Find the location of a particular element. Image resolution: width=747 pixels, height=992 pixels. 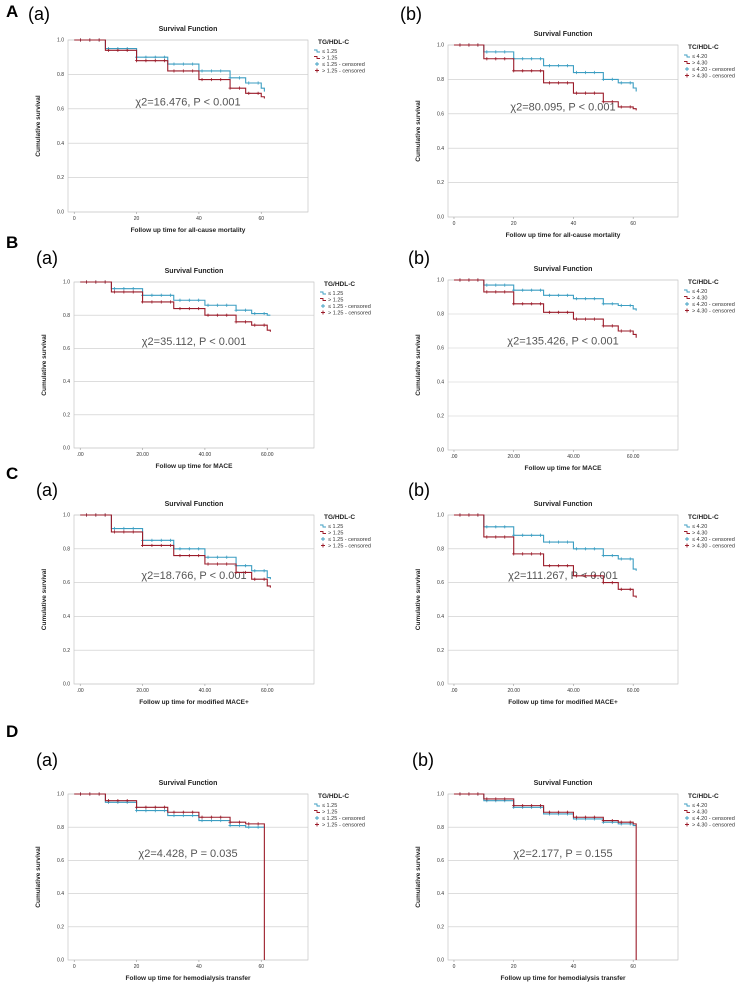

panel-letter-b-b: (b) is located at coordinates (419, 258).